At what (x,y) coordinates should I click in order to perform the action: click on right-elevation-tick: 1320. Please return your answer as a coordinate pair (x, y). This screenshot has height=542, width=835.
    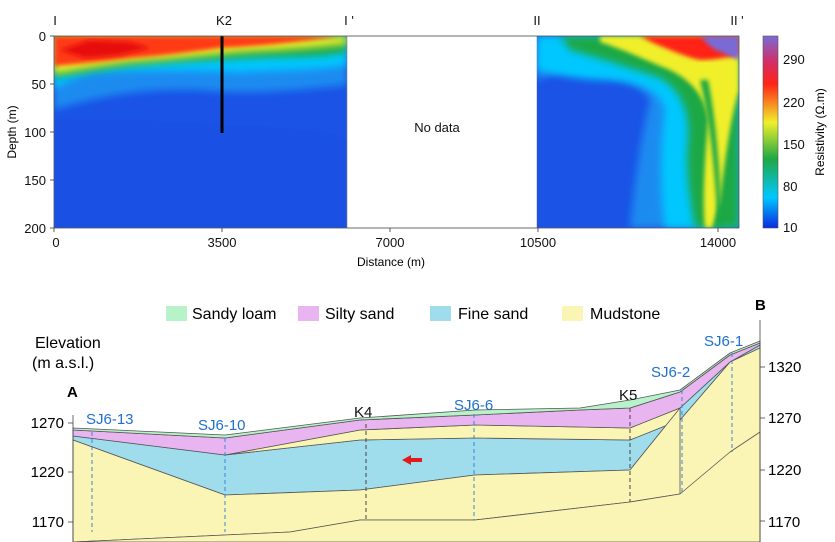
    Looking at the image, I should click on (784, 367).